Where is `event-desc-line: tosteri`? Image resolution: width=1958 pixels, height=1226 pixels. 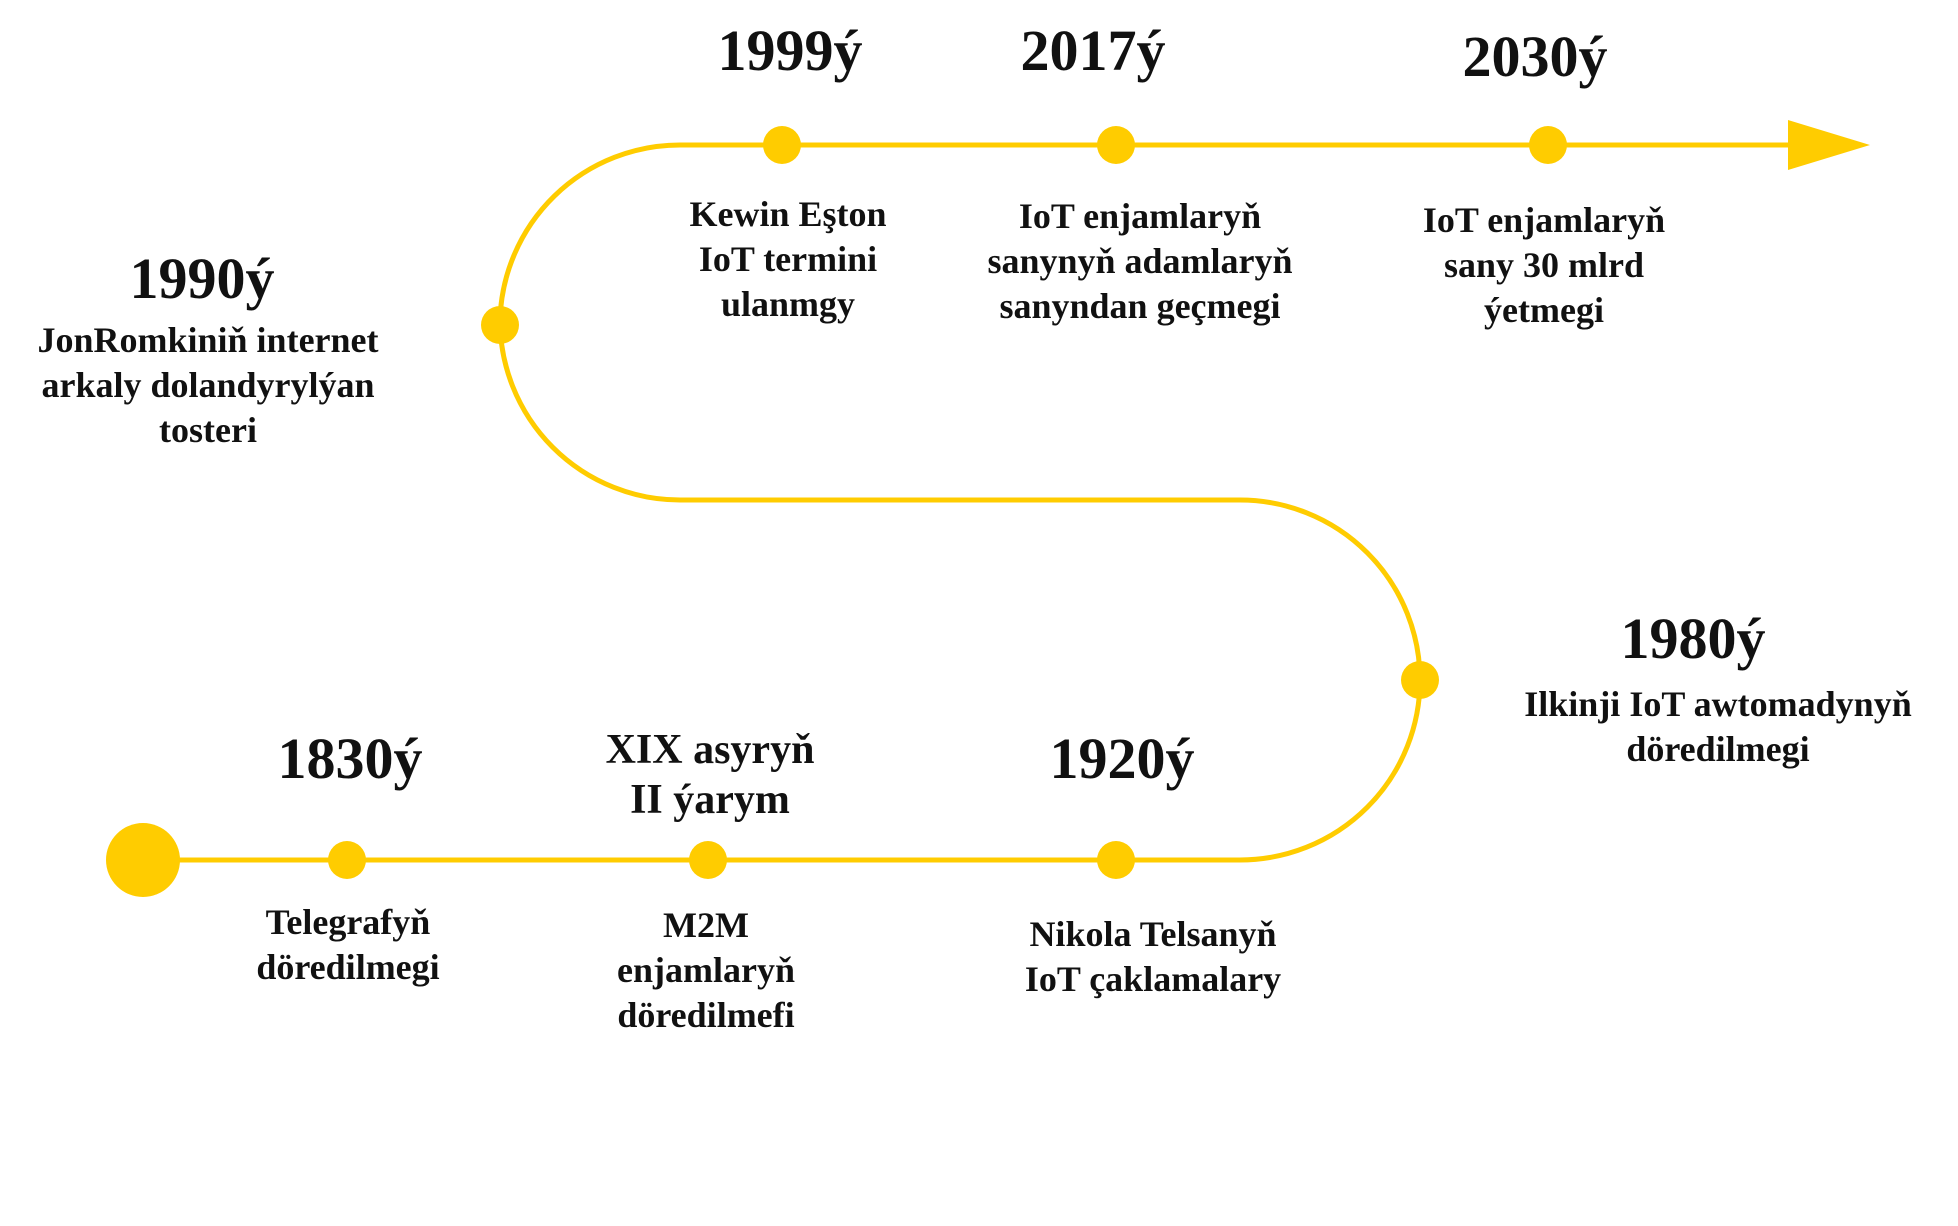 event-desc-line: tosteri is located at coordinates (208, 430).